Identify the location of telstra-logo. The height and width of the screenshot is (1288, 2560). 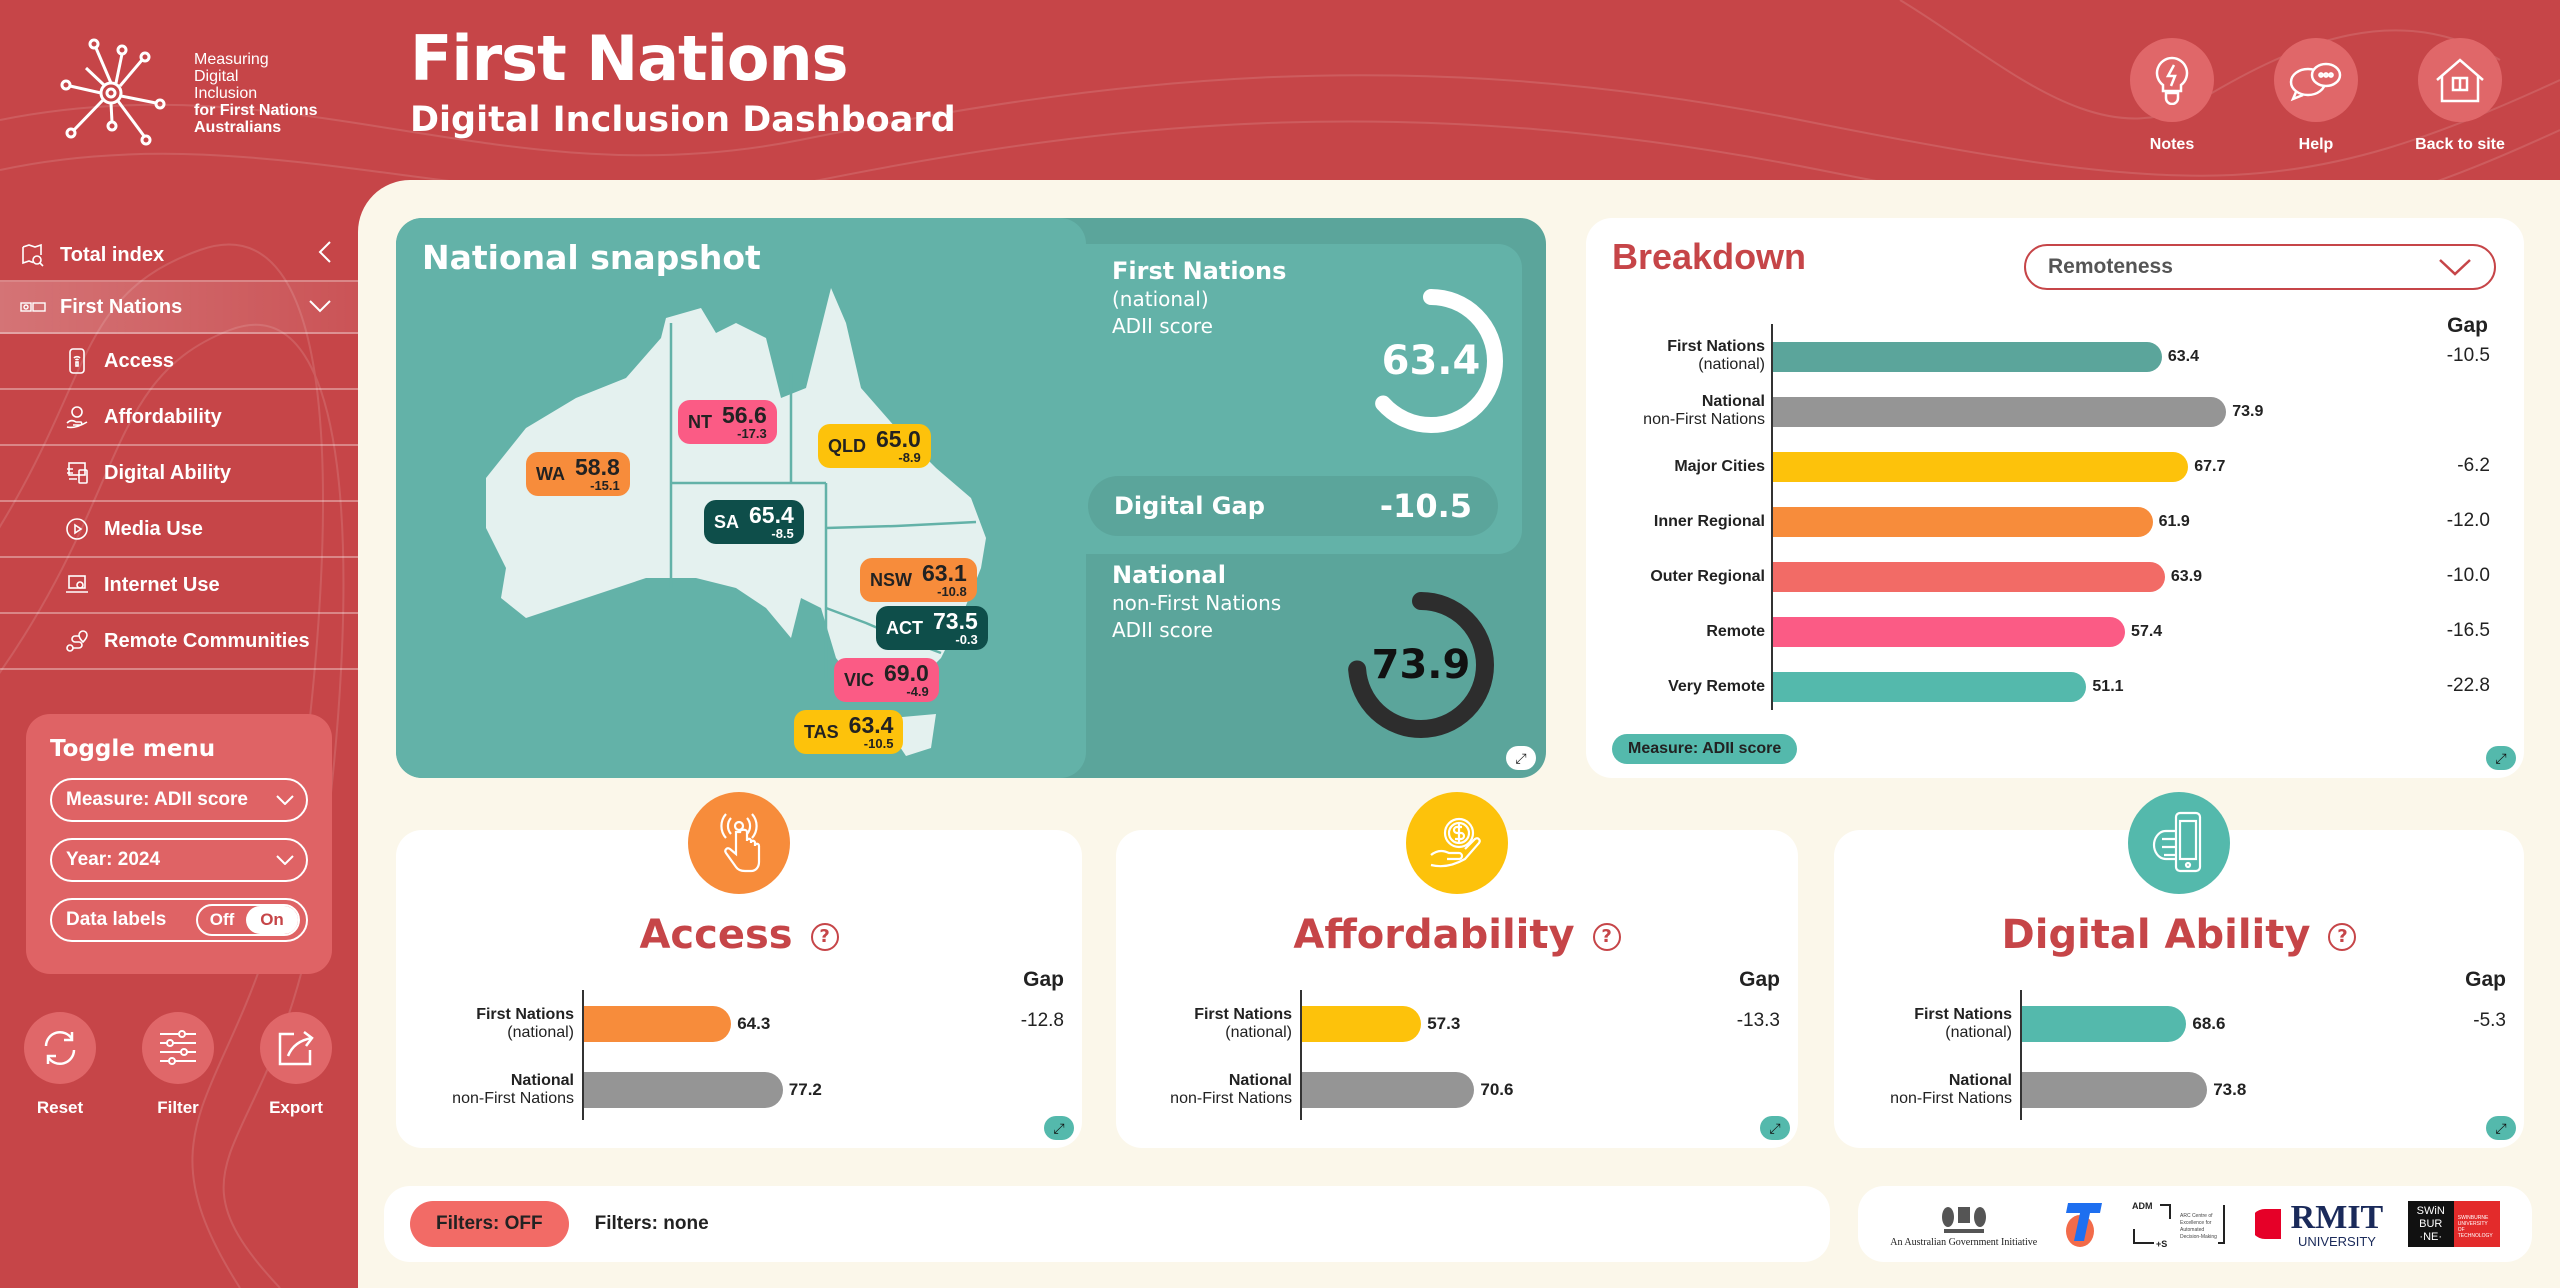
(2084, 1224).